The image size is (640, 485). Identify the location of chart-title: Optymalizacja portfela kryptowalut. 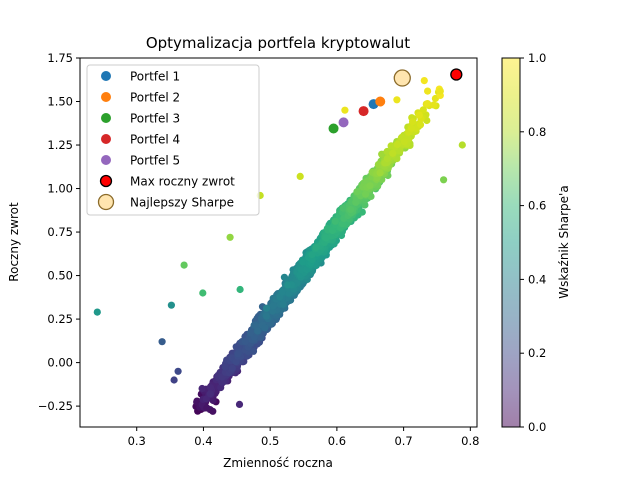
(278, 43).